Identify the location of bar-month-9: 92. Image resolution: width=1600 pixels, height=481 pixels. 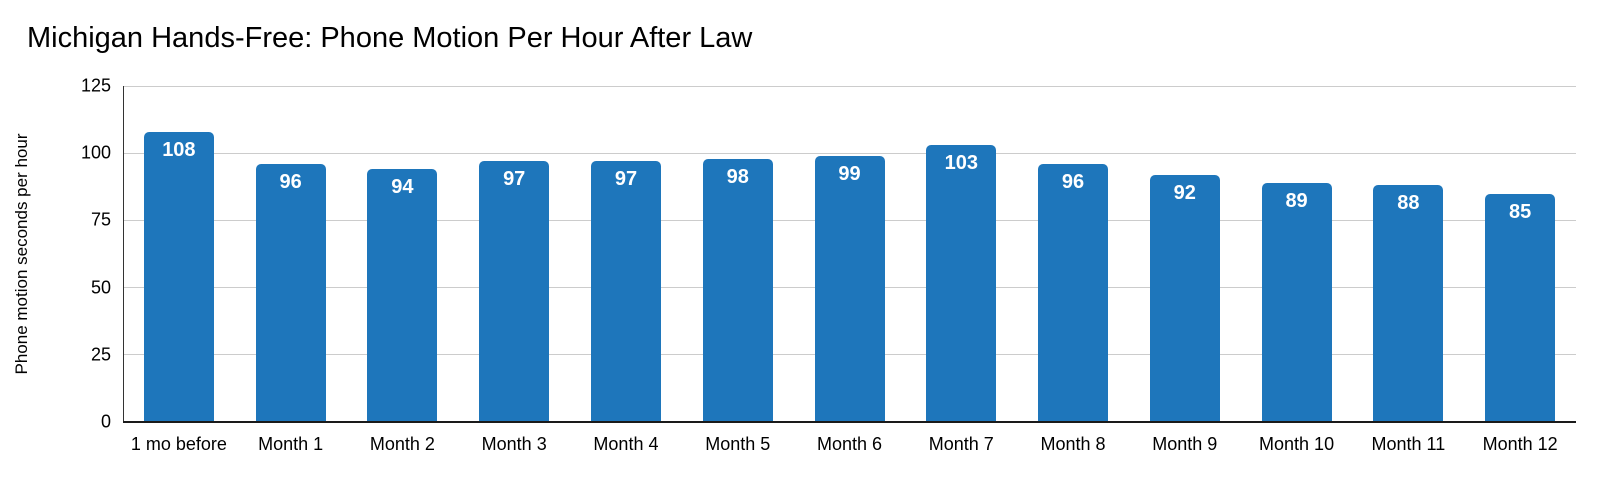
(1184, 298).